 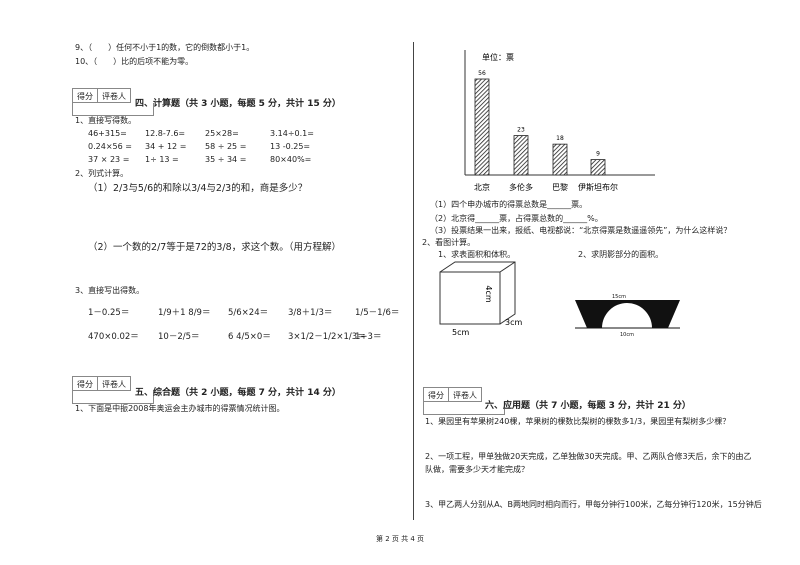 What do you see at coordinates (184, 313) in the screenshot?
I see `calc-item: 1/9＋1 8/9＝` at bounding box center [184, 313].